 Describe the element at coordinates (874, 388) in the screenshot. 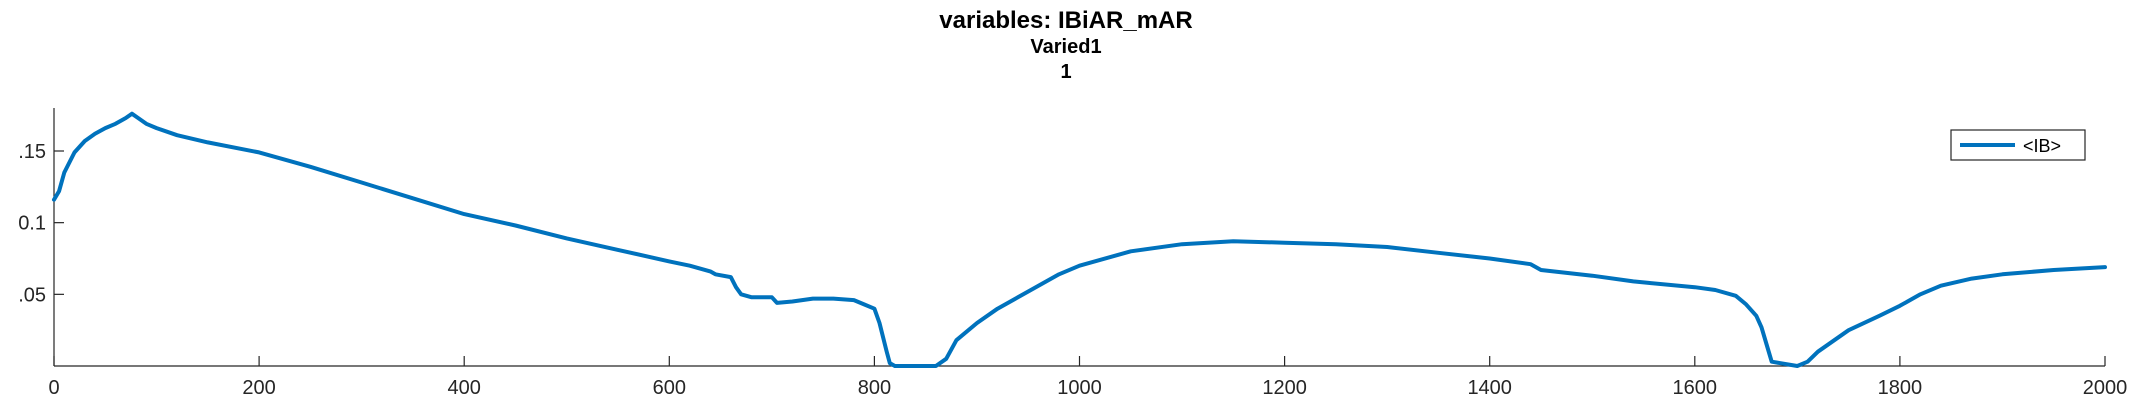

I see `x-tick-label: 800` at that location.